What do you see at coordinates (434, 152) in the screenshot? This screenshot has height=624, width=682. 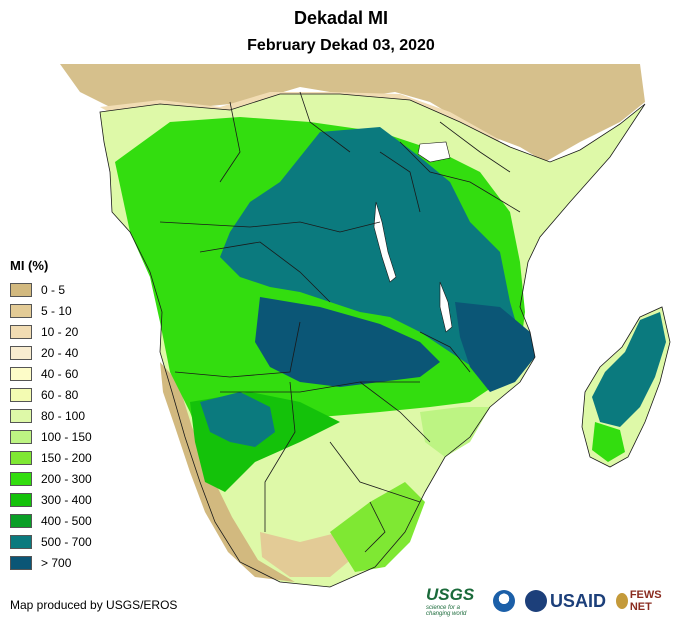 I see `lake-victoria` at bounding box center [434, 152].